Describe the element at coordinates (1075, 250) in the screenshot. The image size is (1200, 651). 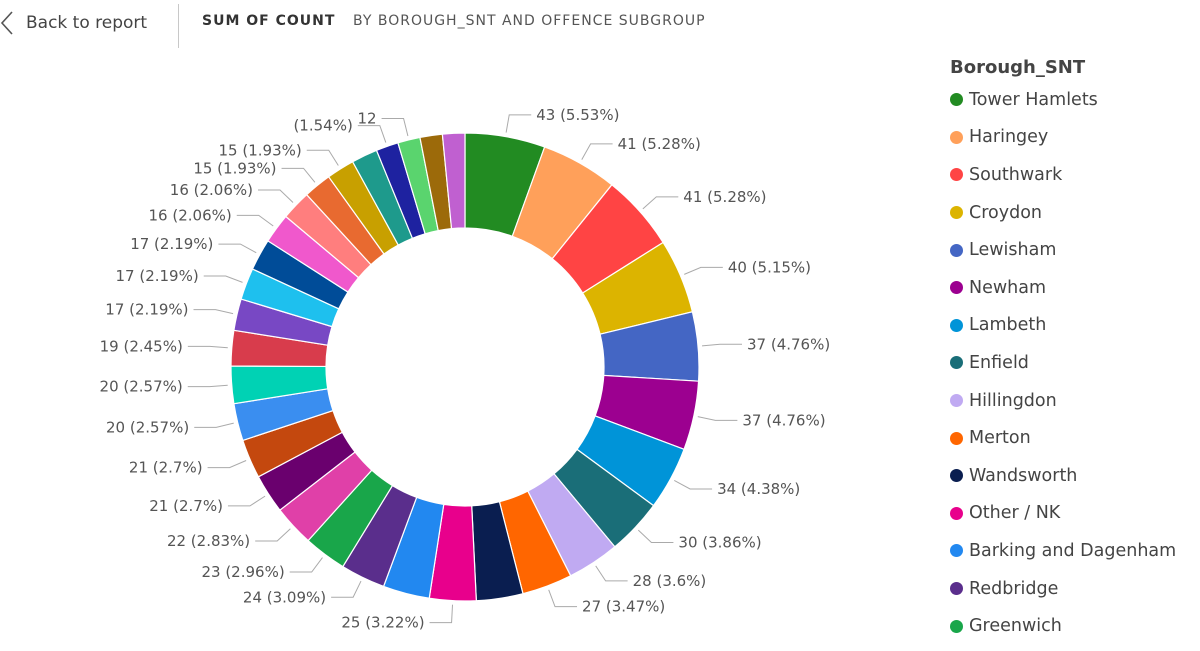
I see `legend-item: Lewisham` at that location.